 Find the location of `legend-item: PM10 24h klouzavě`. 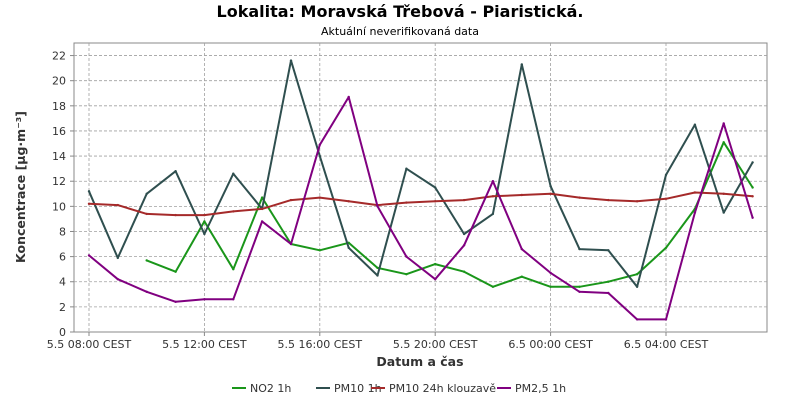

legend-item: PM10 24h klouzavě is located at coordinates (433, 388).